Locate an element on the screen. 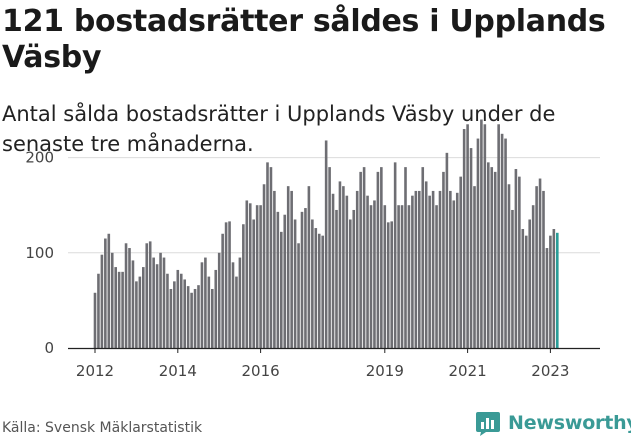  y-tick-label-0: 0 is located at coordinates (49, 348).